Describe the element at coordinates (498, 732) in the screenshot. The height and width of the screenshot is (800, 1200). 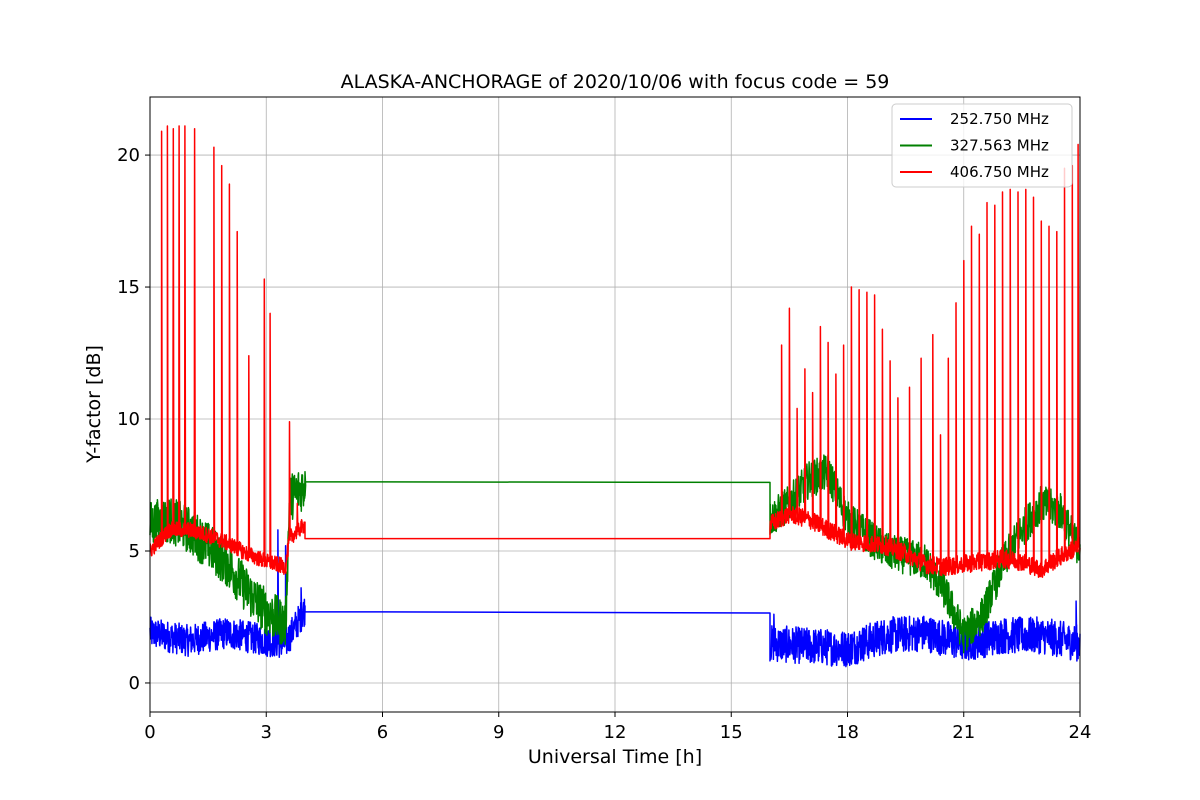
I see `x-tick-label: 9` at that location.